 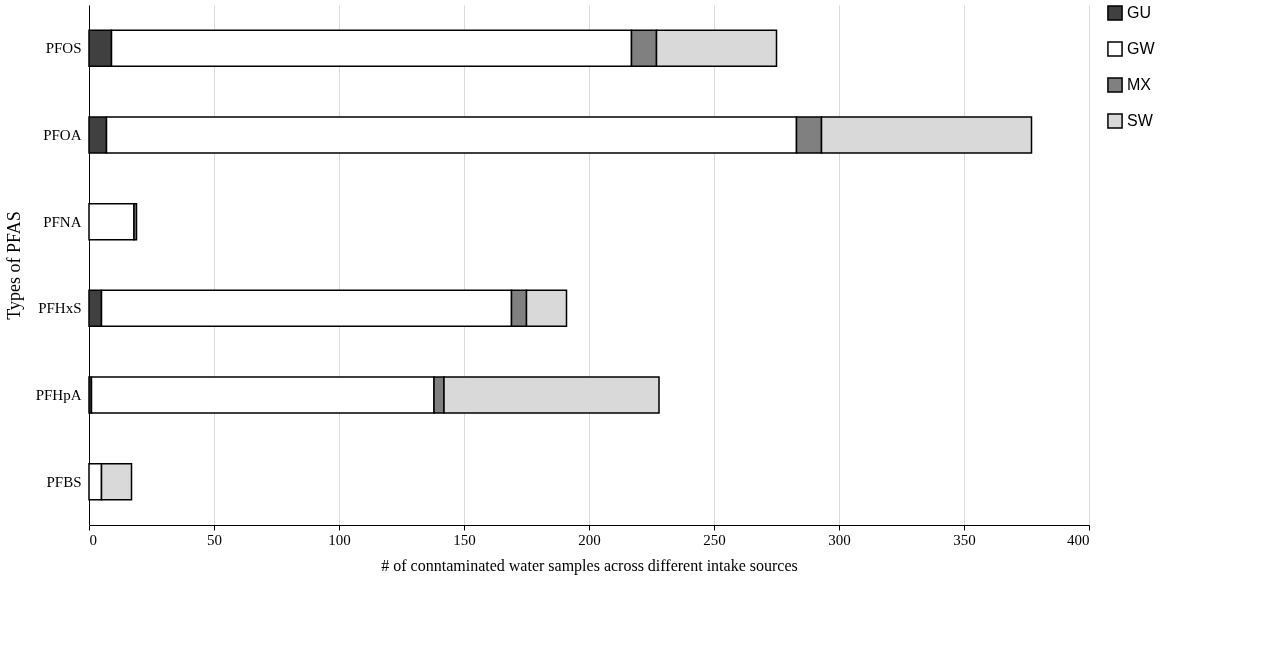 What do you see at coordinates (60, 308) in the screenshot?
I see `y-tick-label: PFHxS` at bounding box center [60, 308].